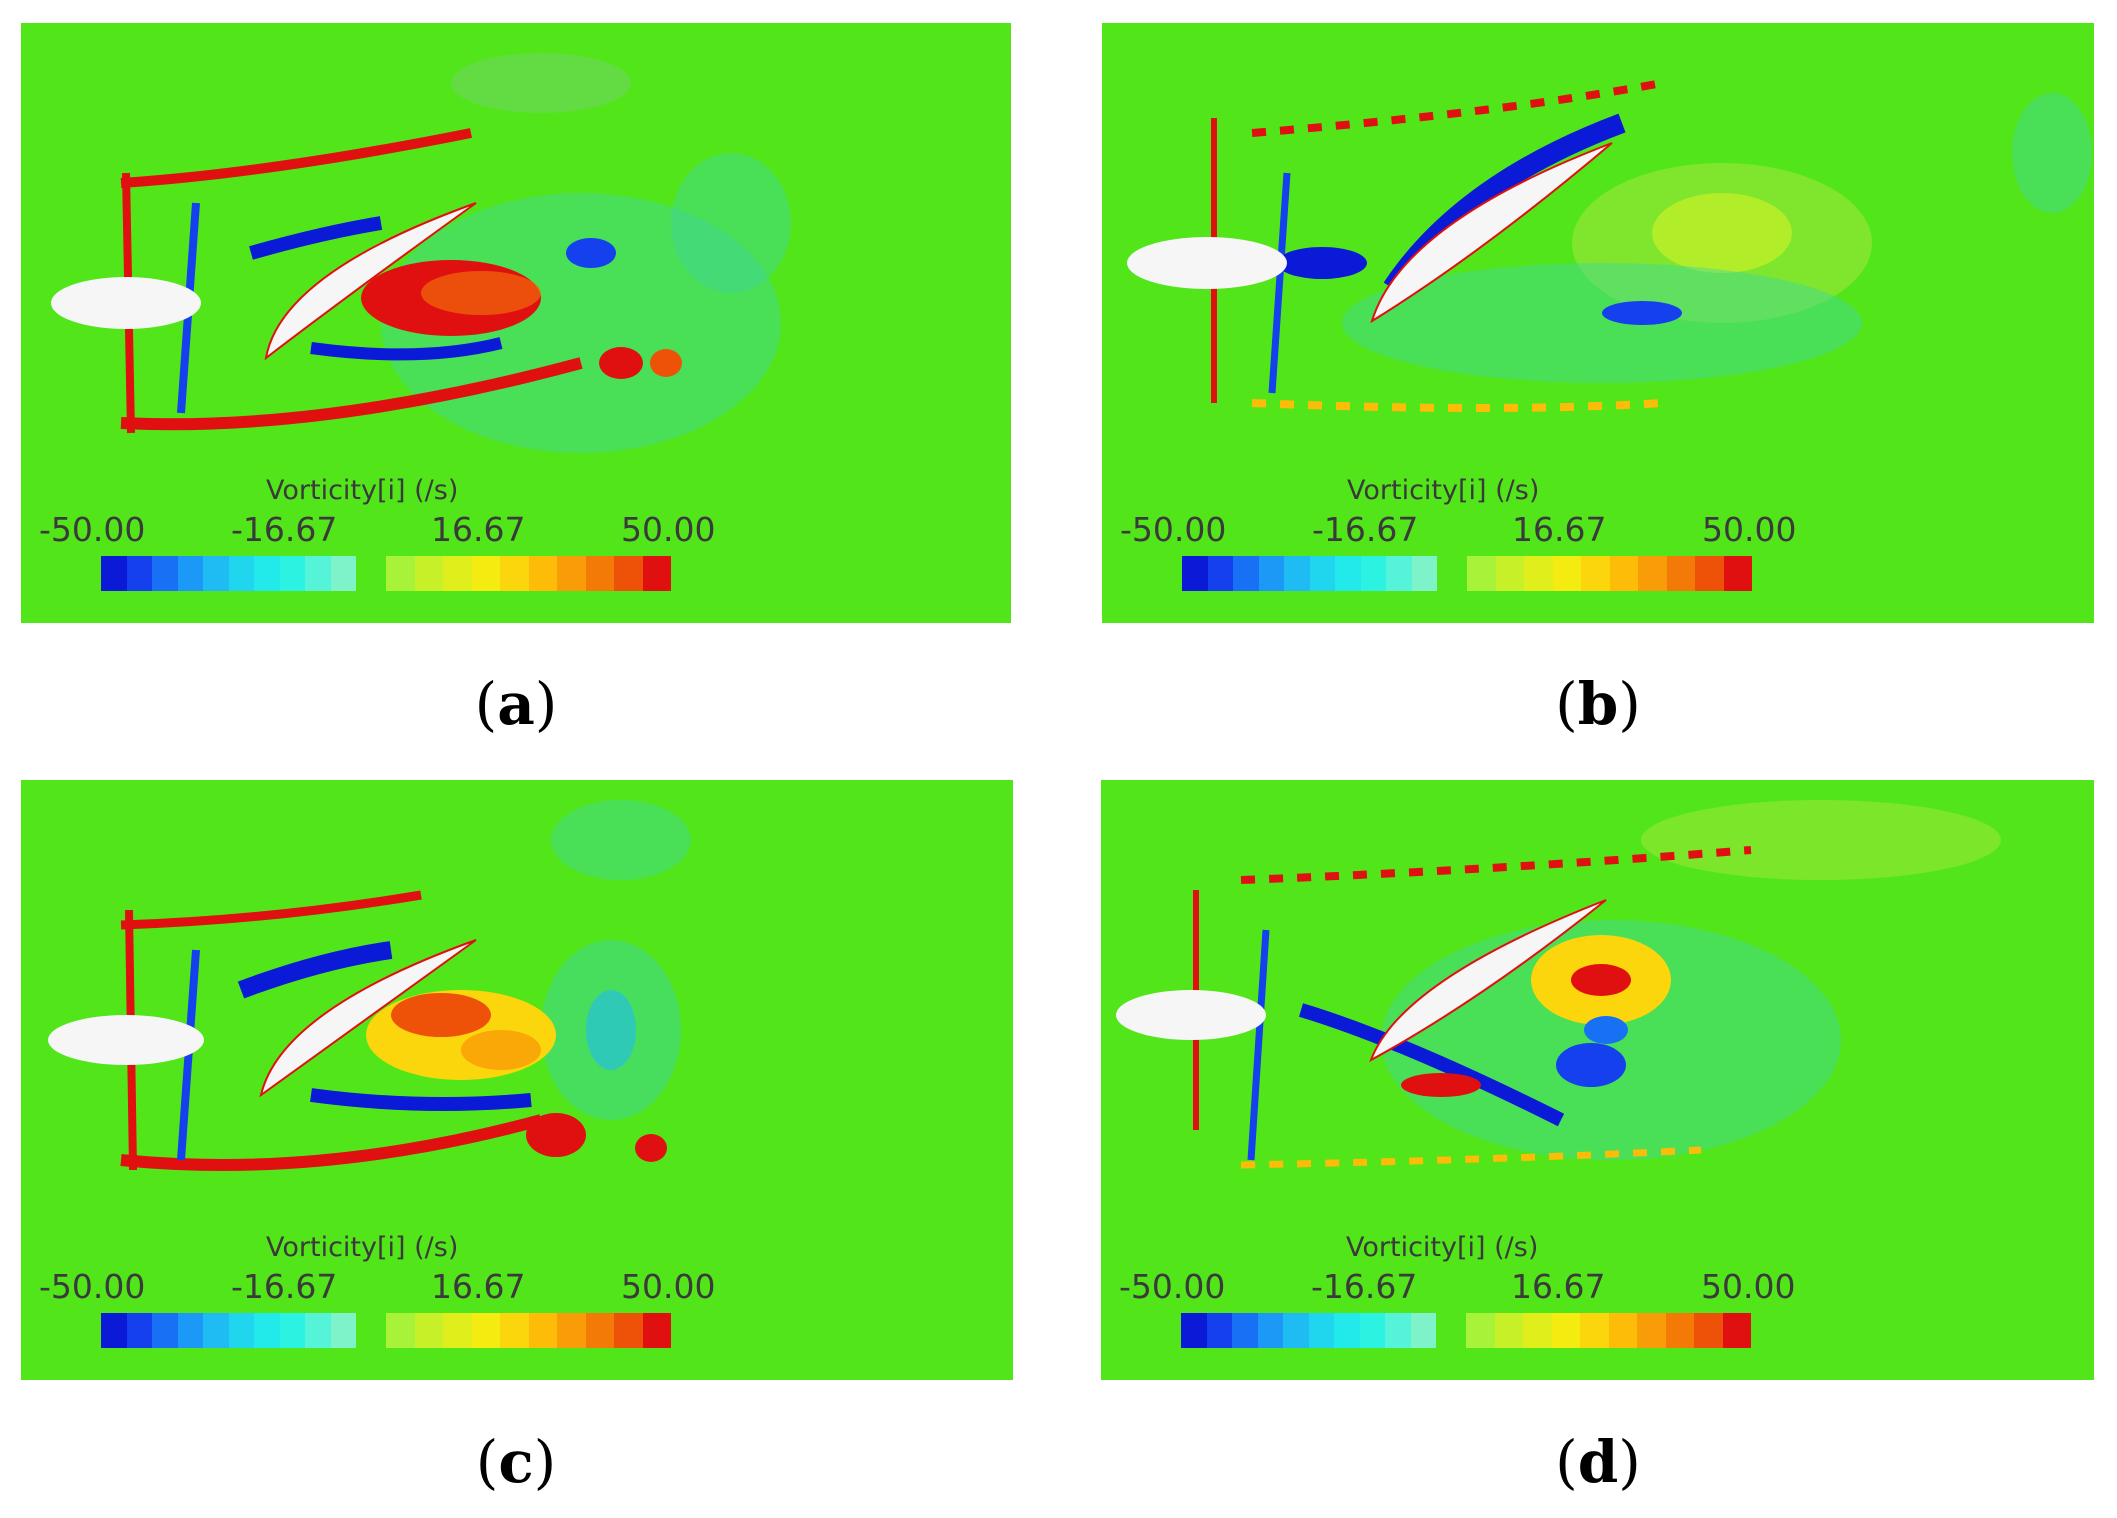 Image resolution: width=2117 pixels, height=1518 pixels. I want to click on caption-letter: a, so click(516, 704).